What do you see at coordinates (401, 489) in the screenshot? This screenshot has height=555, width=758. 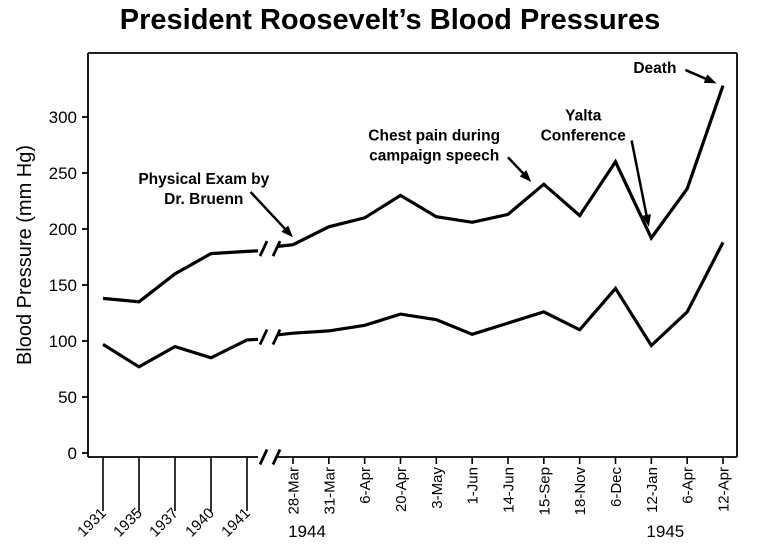 I see `x-tick-label: 20-Apr` at bounding box center [401, 489].